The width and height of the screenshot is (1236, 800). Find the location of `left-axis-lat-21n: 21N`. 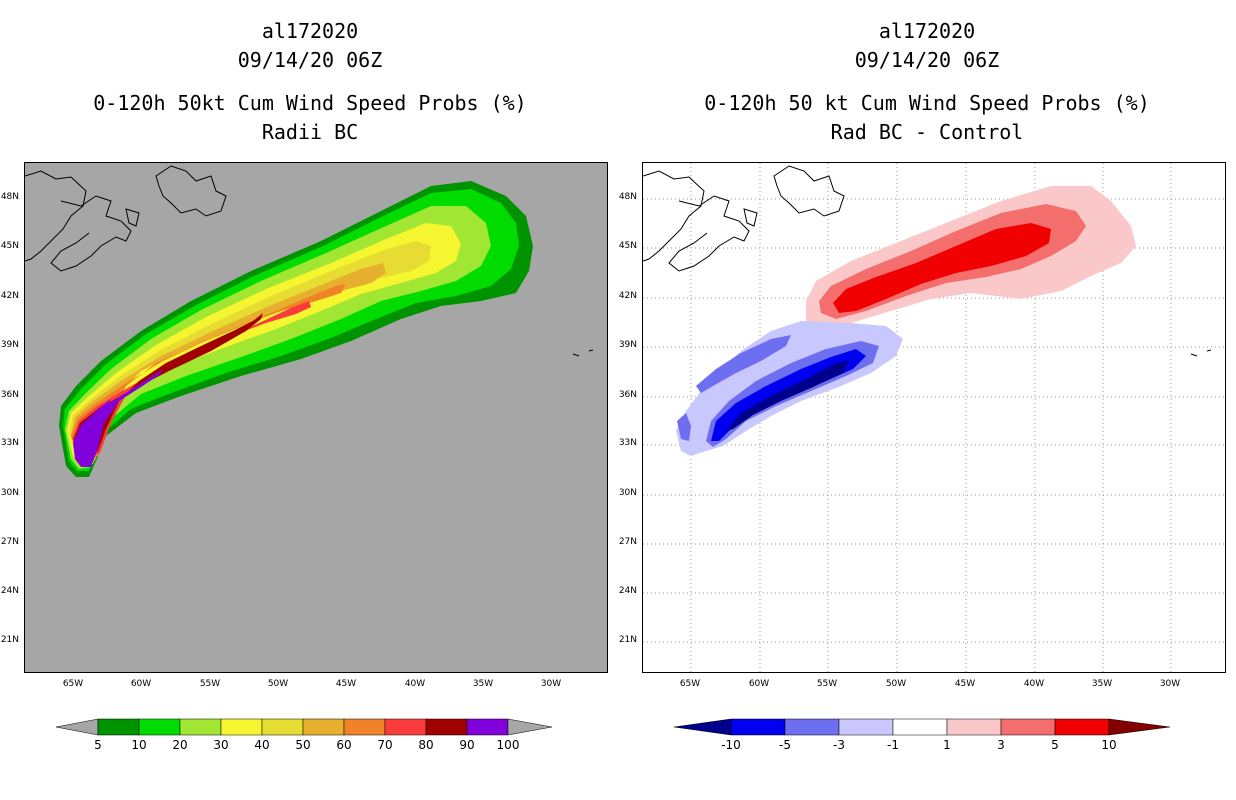

left-axis-lat-21n: 21N is located at coordinates (9, 640).